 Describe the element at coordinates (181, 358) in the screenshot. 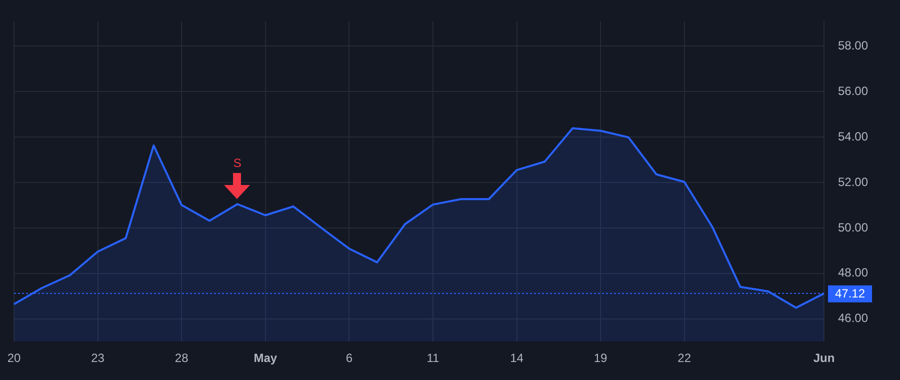

I see `x-tick-label: 28` at that location.